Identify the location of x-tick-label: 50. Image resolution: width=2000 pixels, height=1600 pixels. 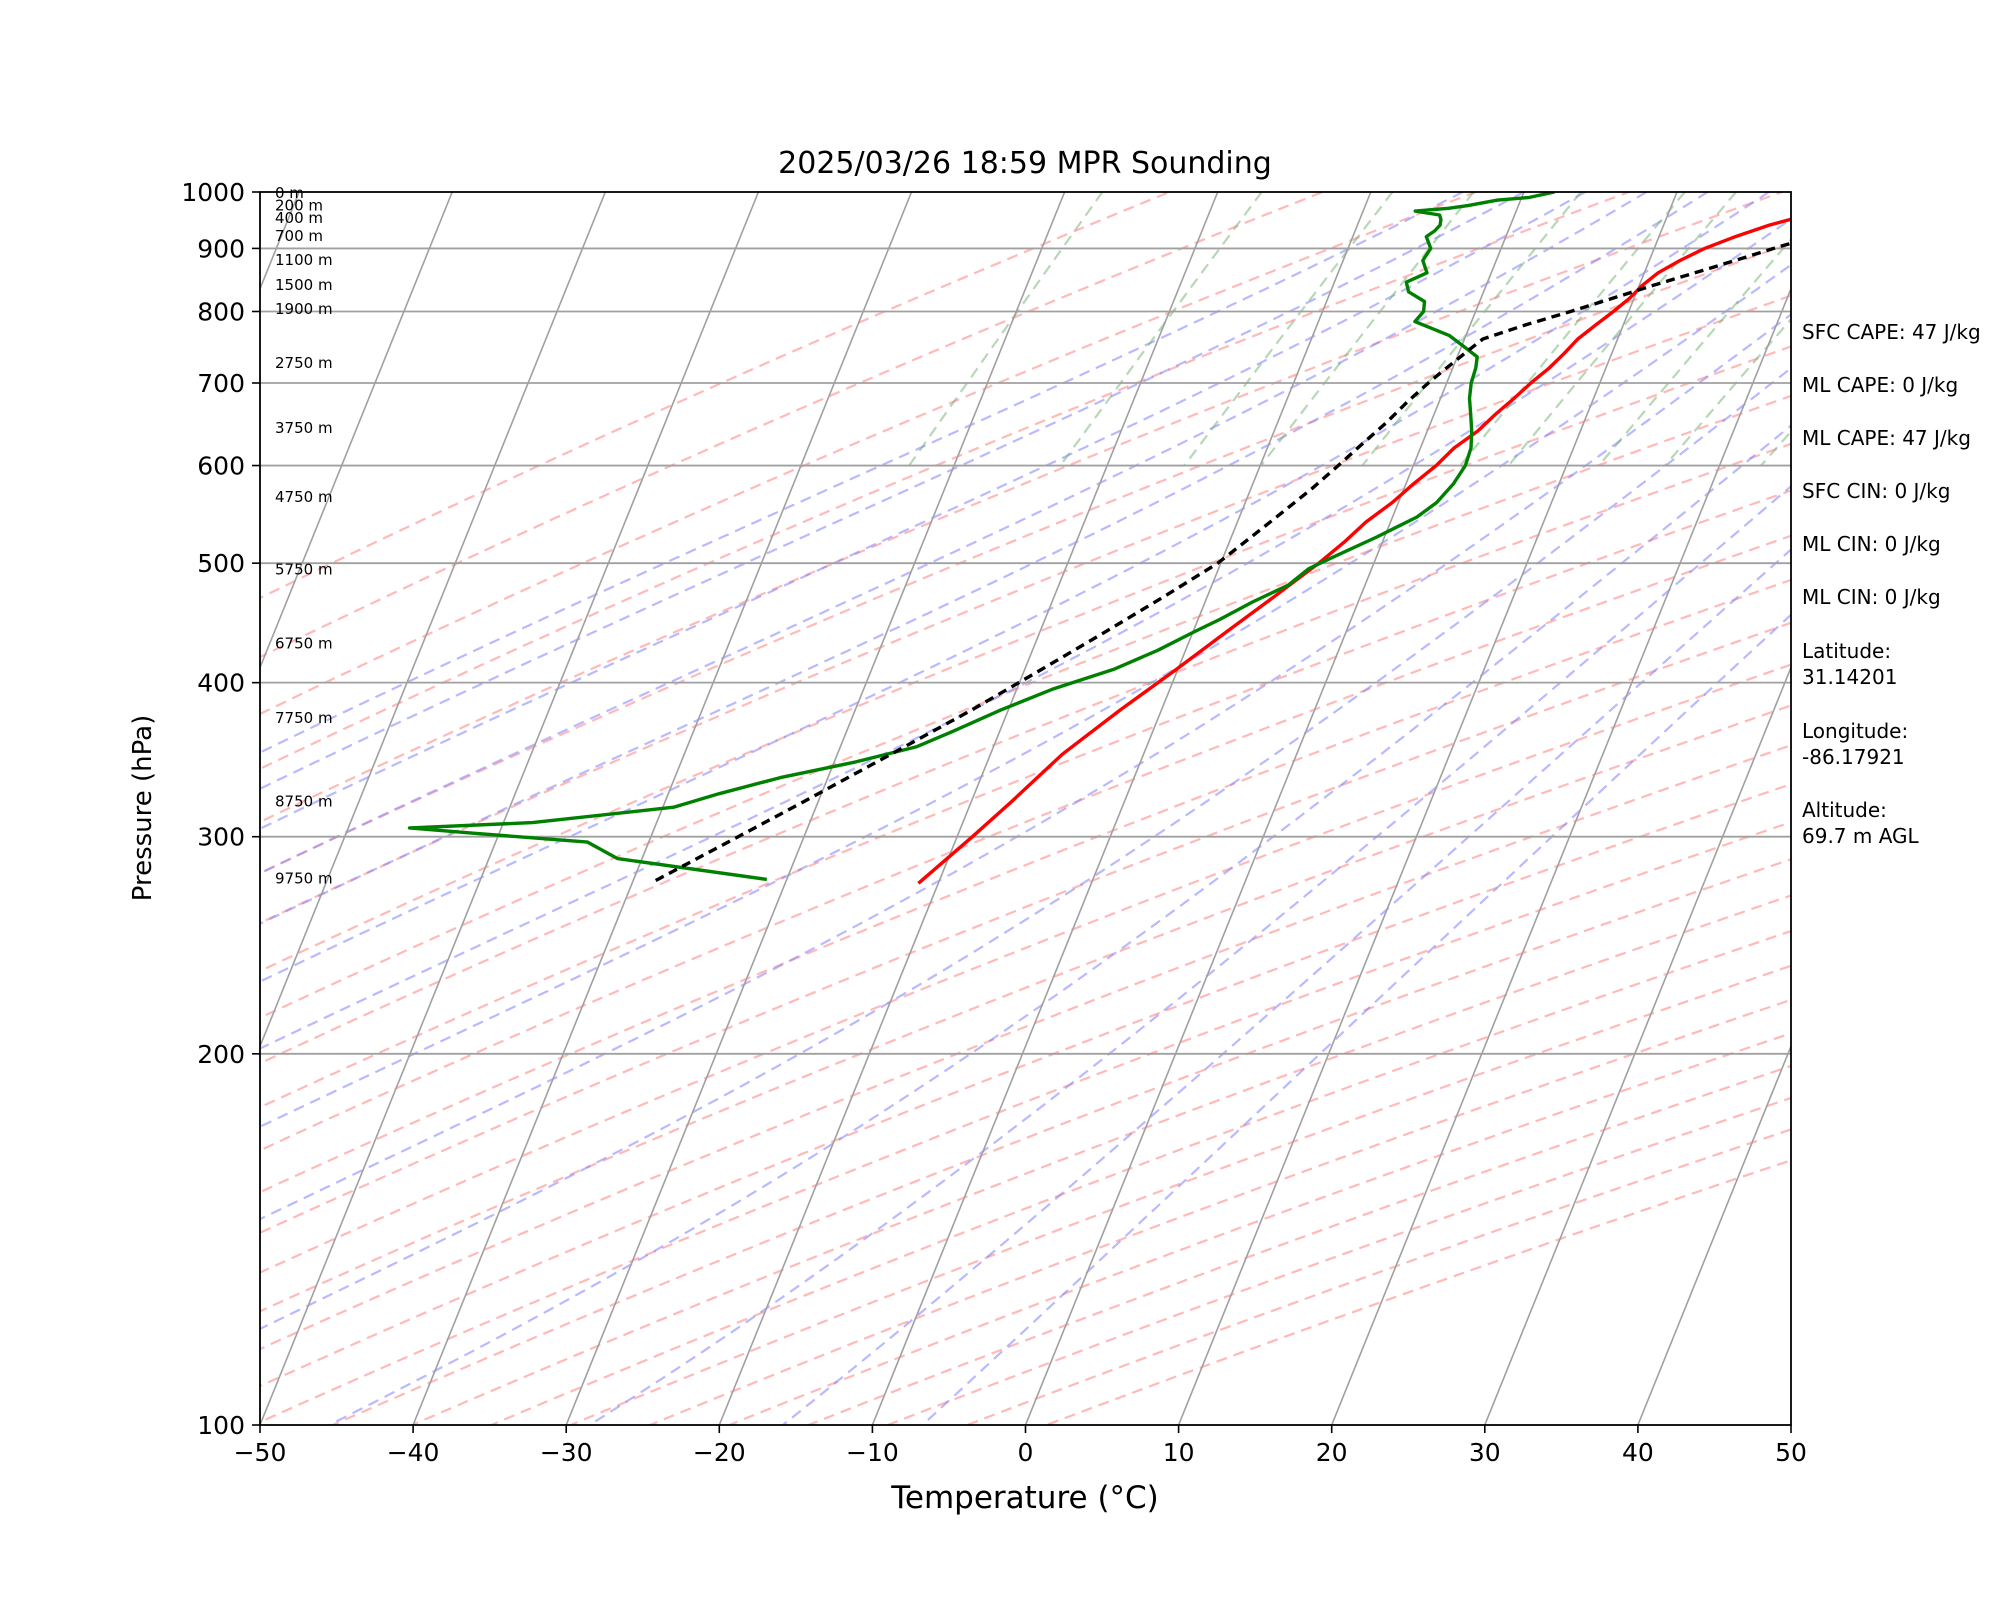
(1791, 1452).